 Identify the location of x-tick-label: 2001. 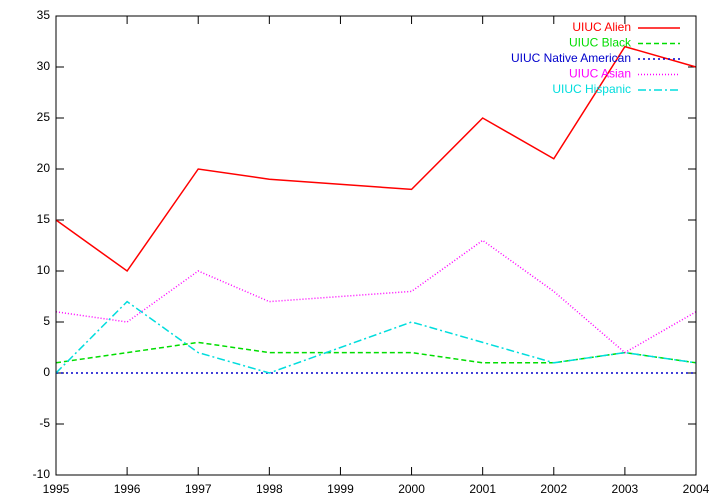
(482, 489).